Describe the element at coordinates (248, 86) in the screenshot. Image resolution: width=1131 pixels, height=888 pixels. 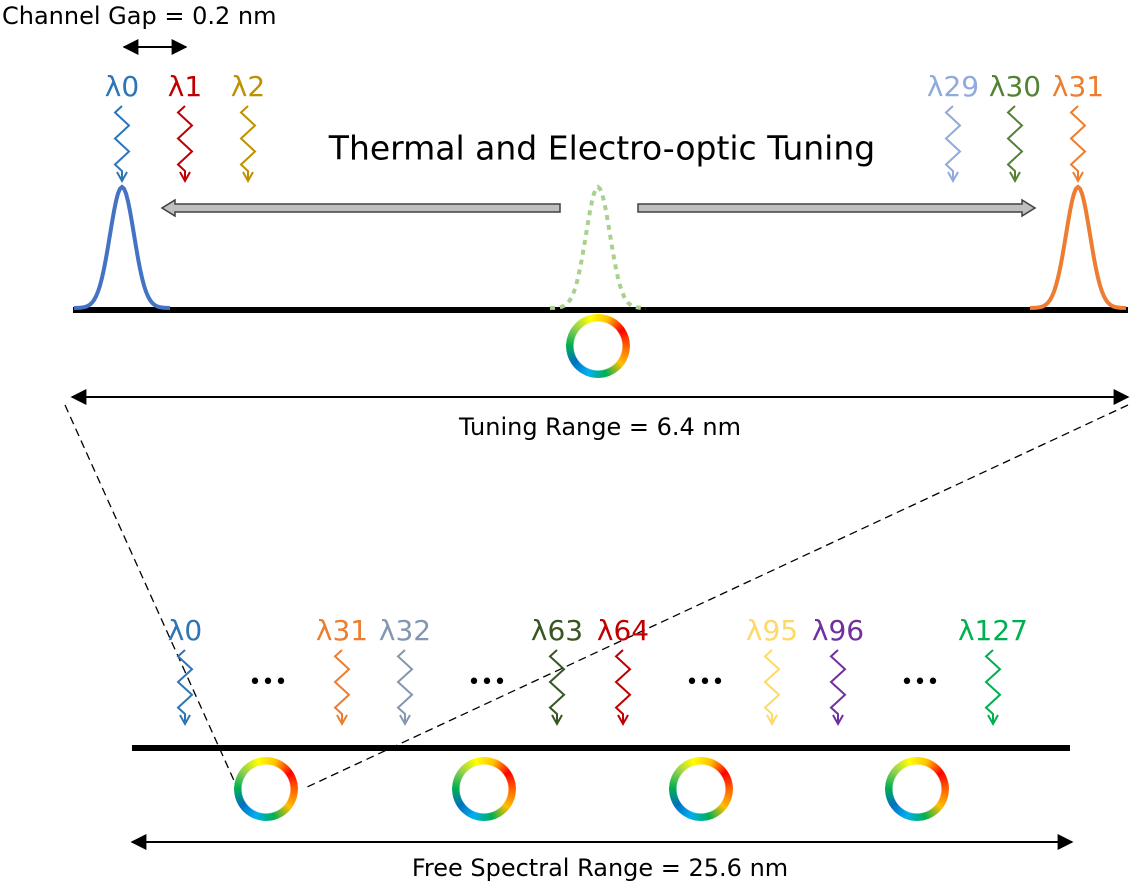
I see `wavelength-label: λ2` at that location.